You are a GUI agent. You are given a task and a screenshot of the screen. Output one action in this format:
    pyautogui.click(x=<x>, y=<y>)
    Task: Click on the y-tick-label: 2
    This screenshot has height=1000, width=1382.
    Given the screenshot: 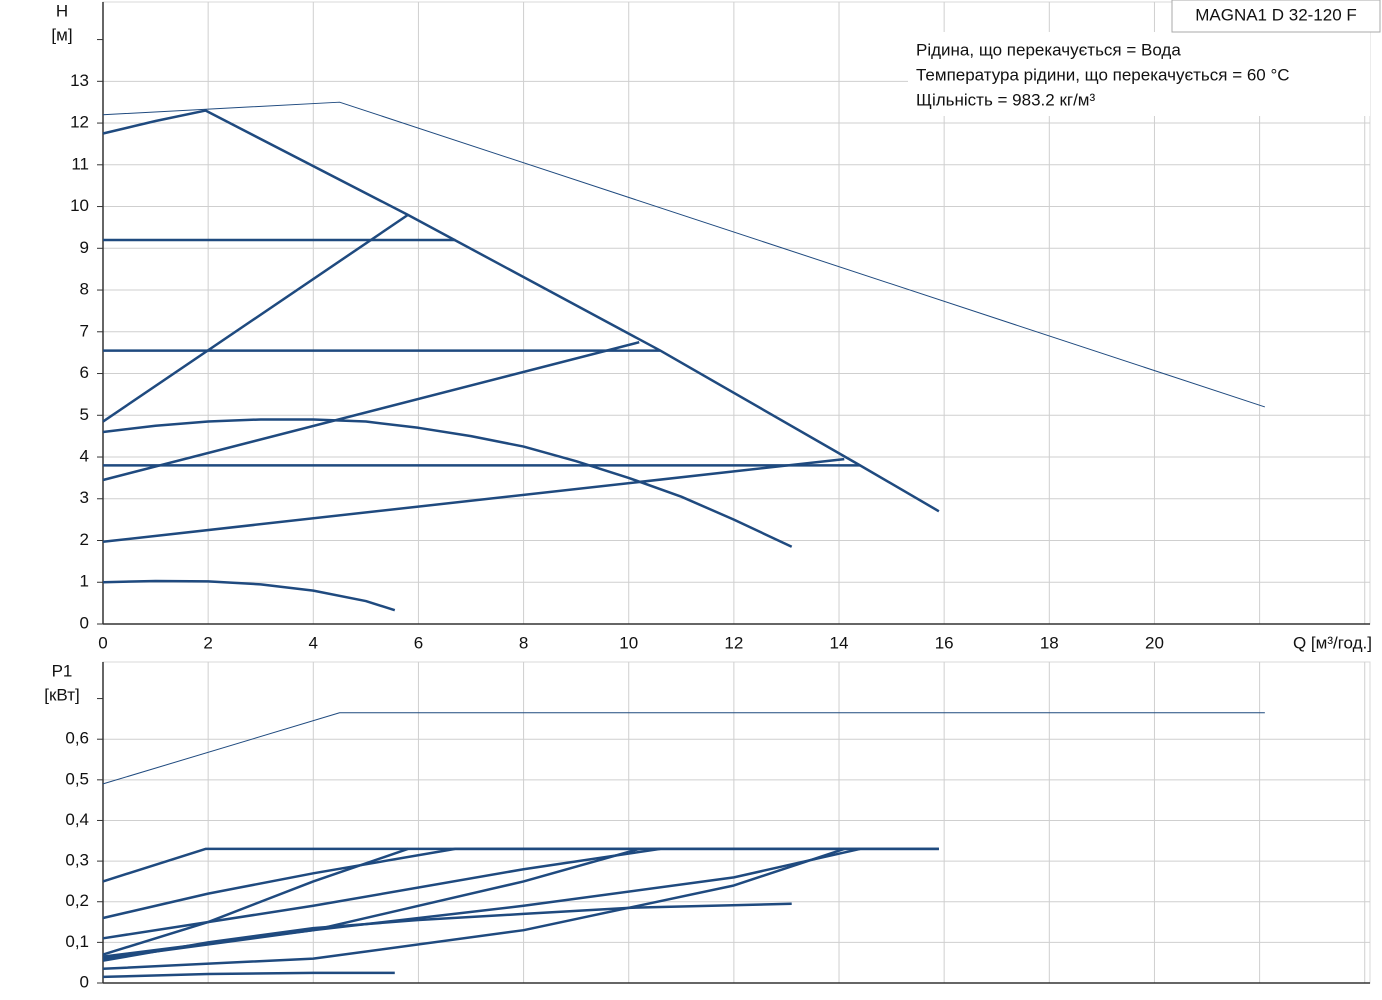 What is the action you would take?
    pyautogui.click(x=84, y=539)
    